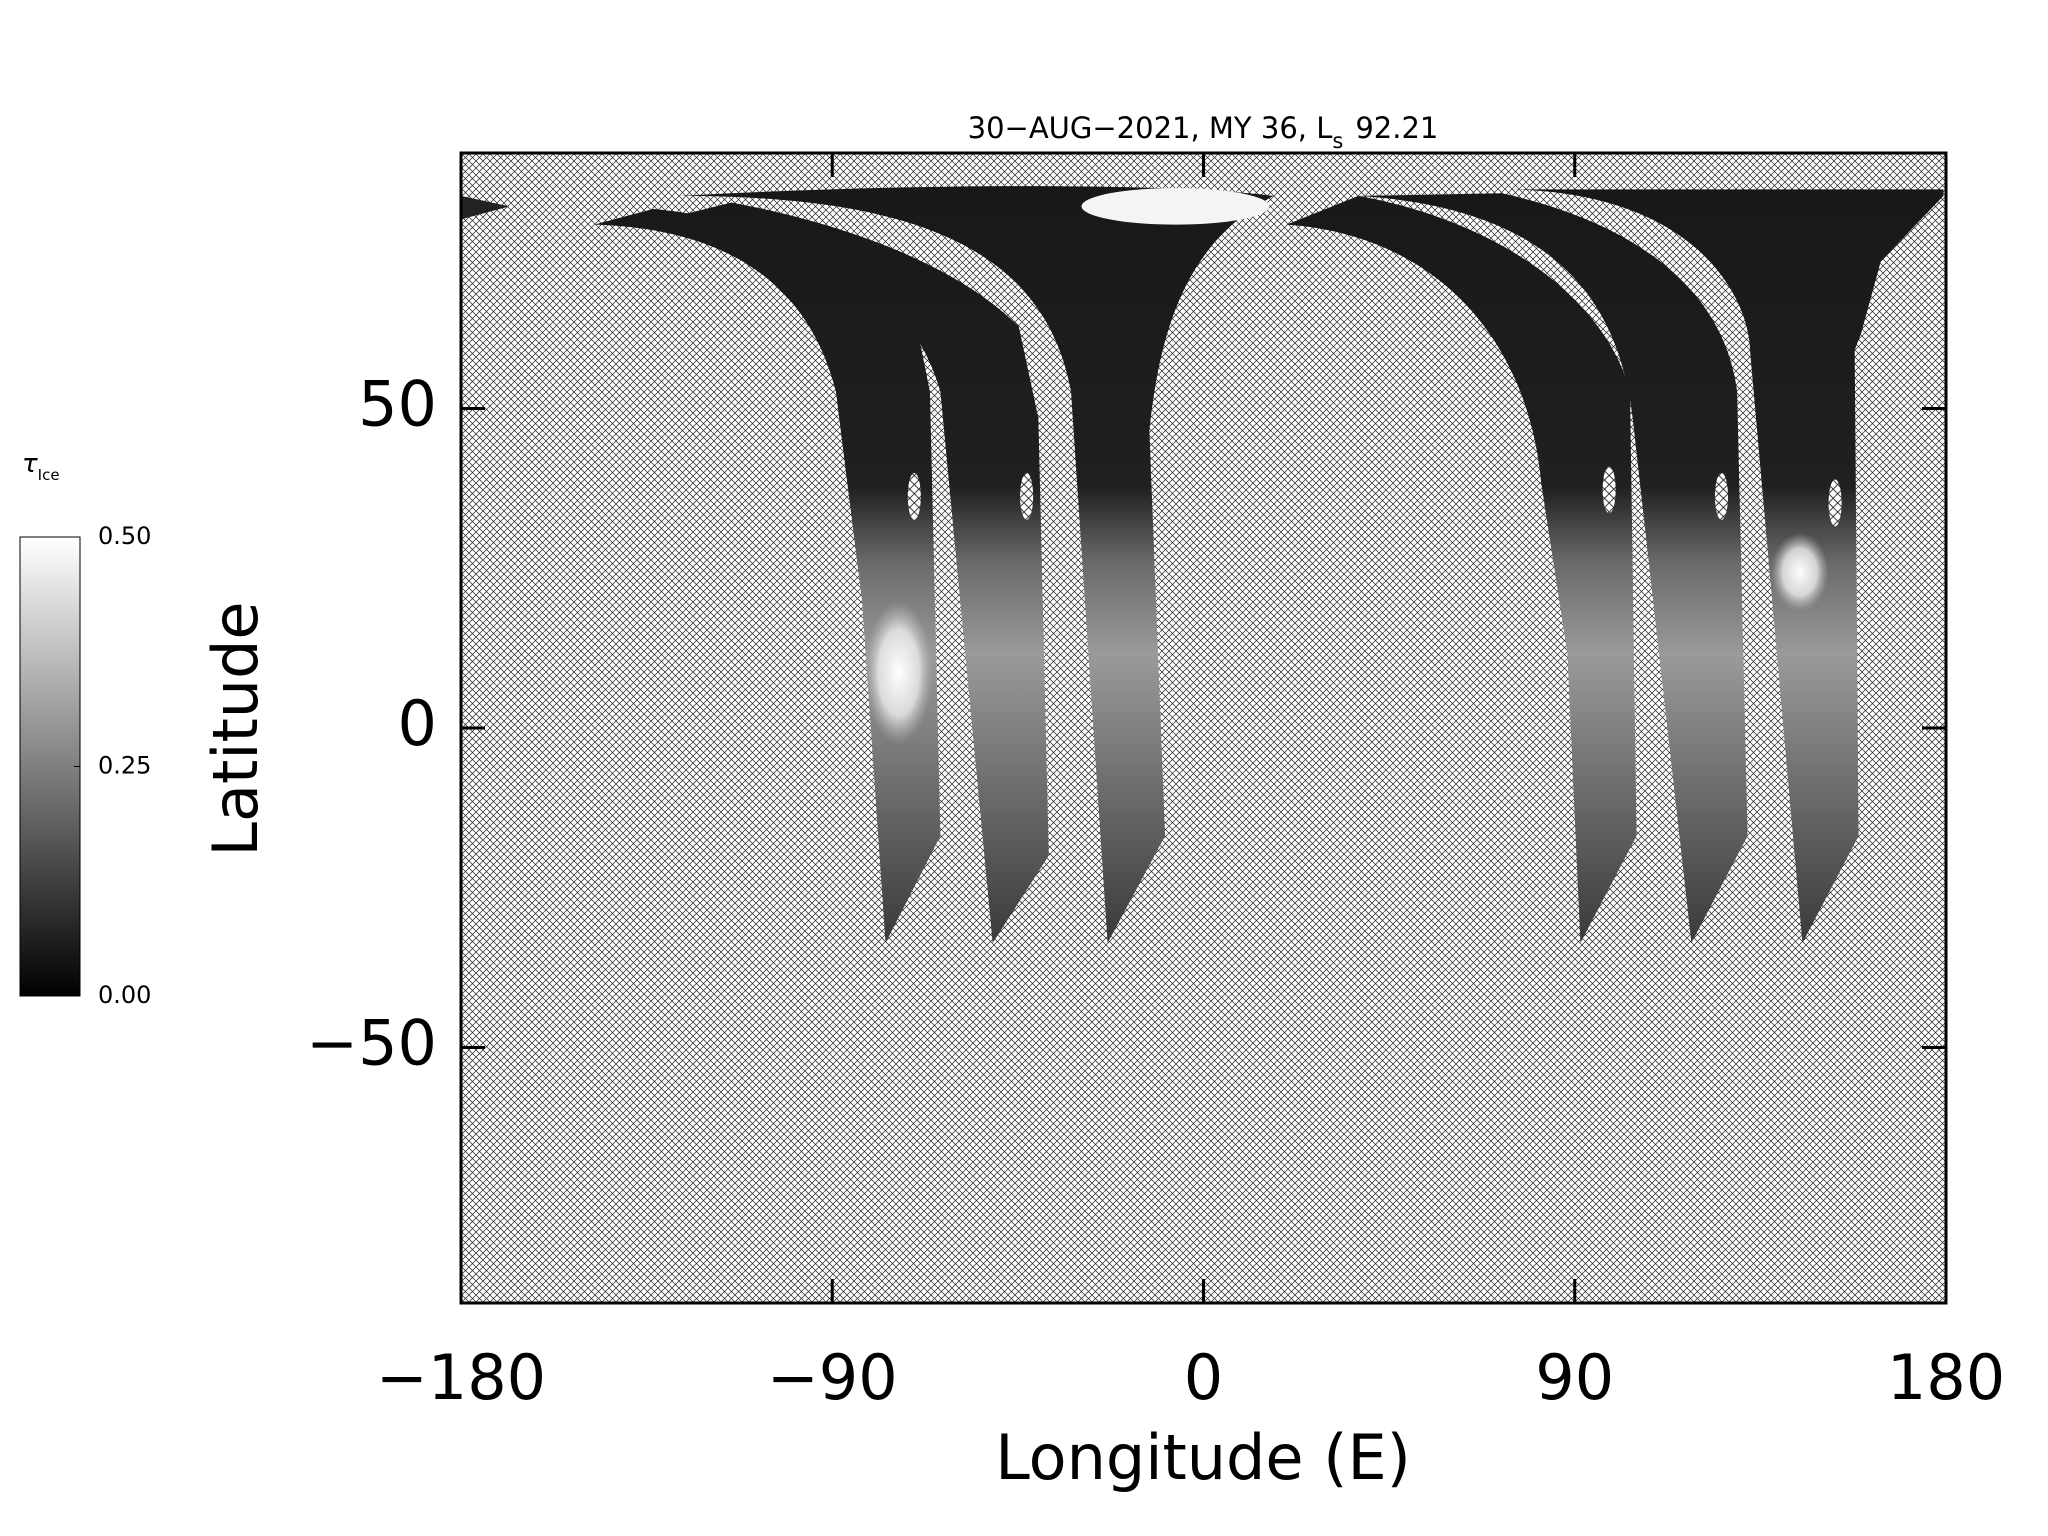 The height and width of the screenshot is (1536, 2048). Describe the element at coordinates (124, 766) in the screenshot. I see `colorbar-tick-label: 0.25` at that location.